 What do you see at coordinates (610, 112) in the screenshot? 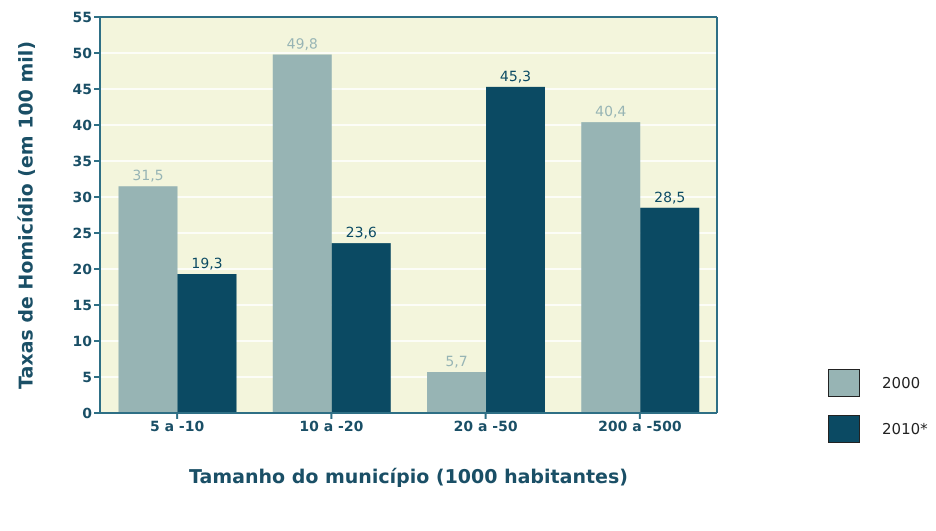
I see `data-label: 40,4` at bounding box center [610, 112].